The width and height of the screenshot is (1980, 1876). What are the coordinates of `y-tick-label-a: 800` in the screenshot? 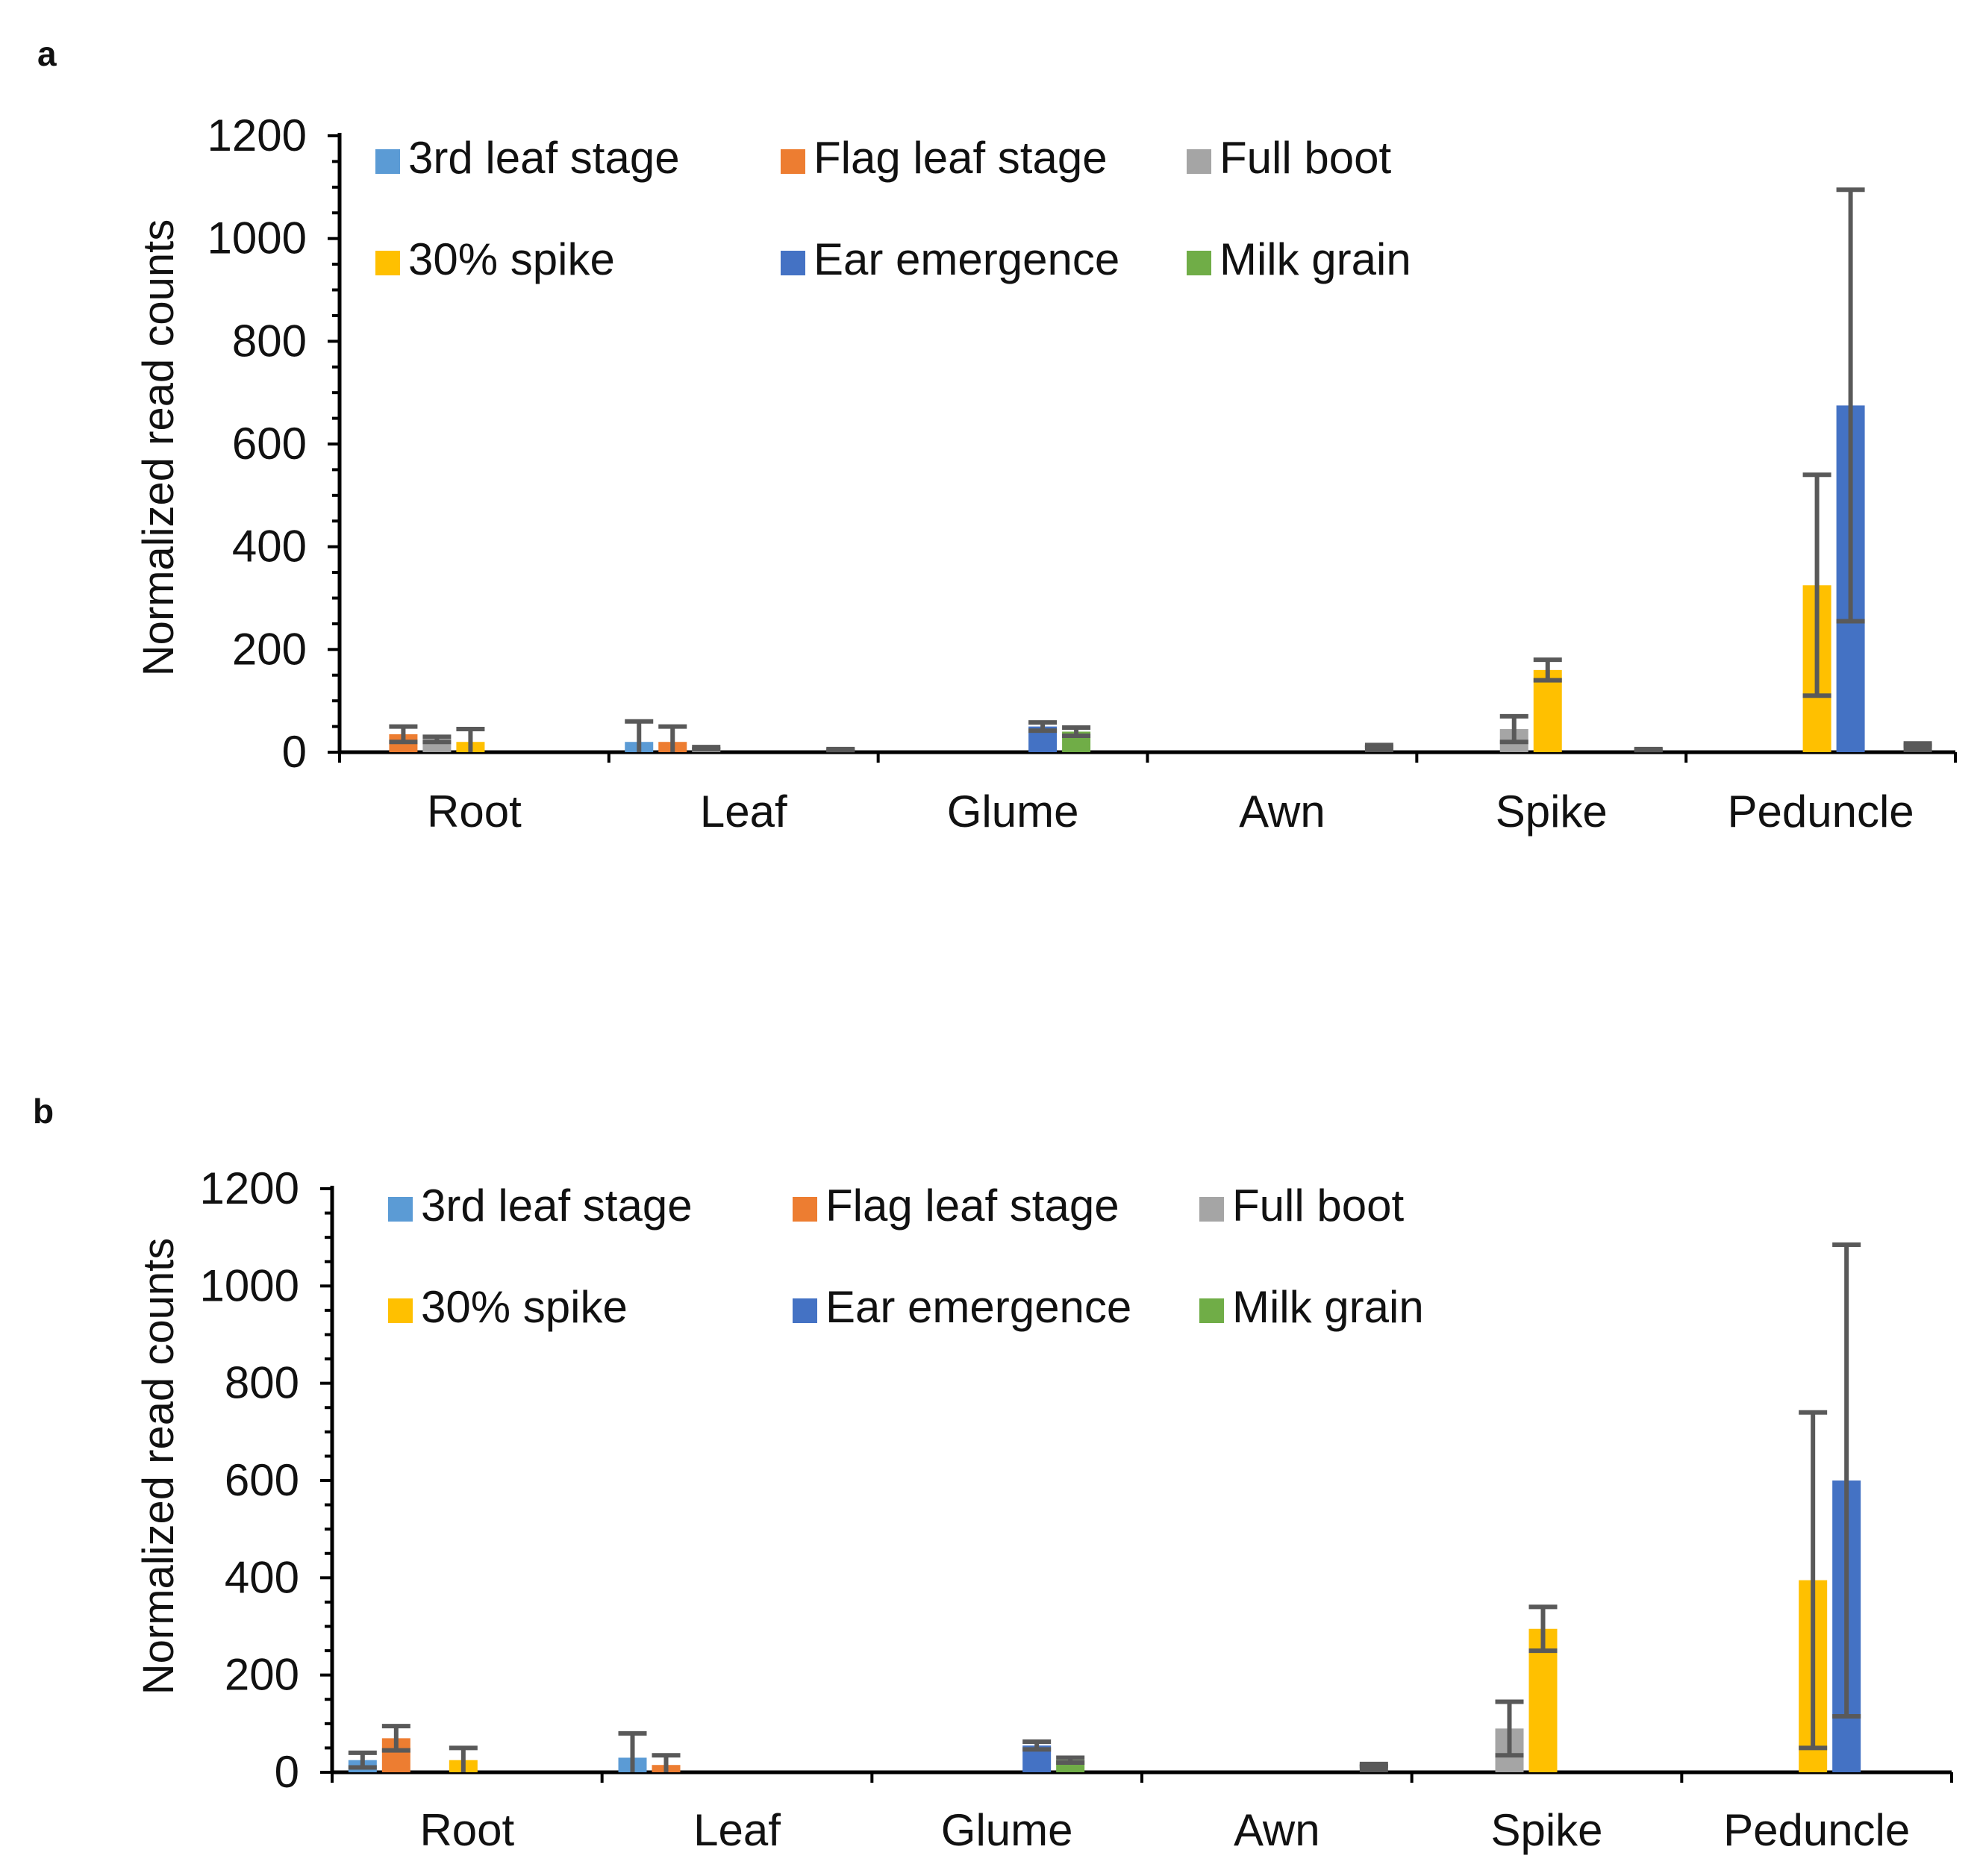 It's located at (269, 341).